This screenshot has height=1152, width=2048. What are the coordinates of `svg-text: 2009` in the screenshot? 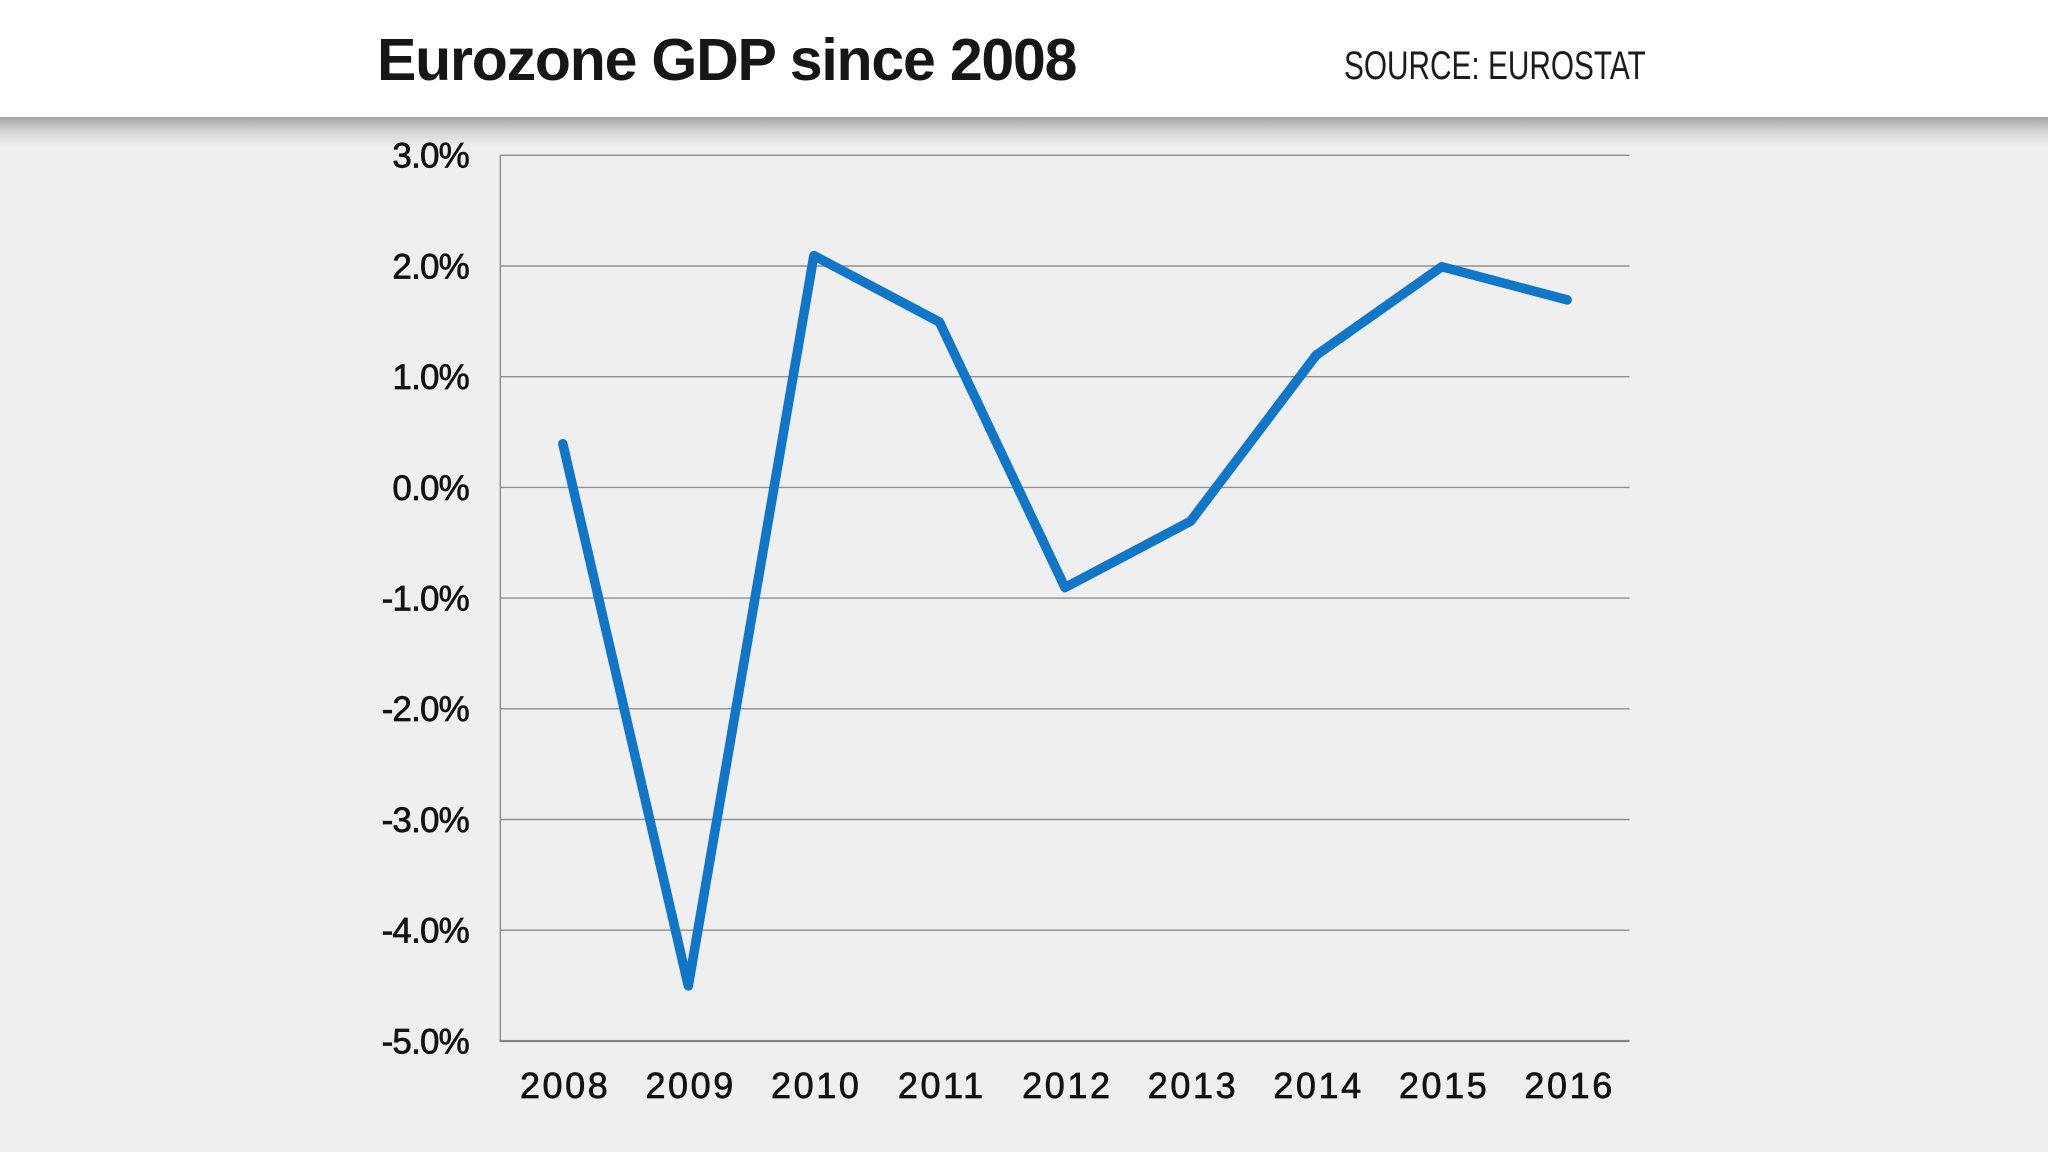 It's located at (690, 1085).